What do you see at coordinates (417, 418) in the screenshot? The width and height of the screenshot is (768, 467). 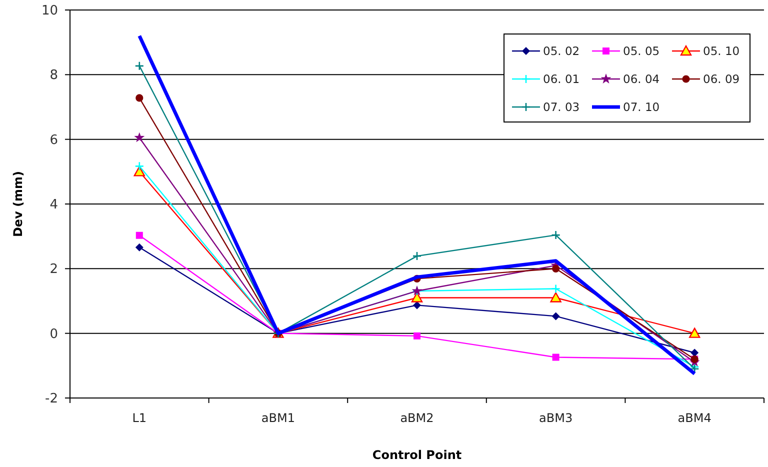 I see `x-tick-label: aBM2` at bounding box center [417, 418].